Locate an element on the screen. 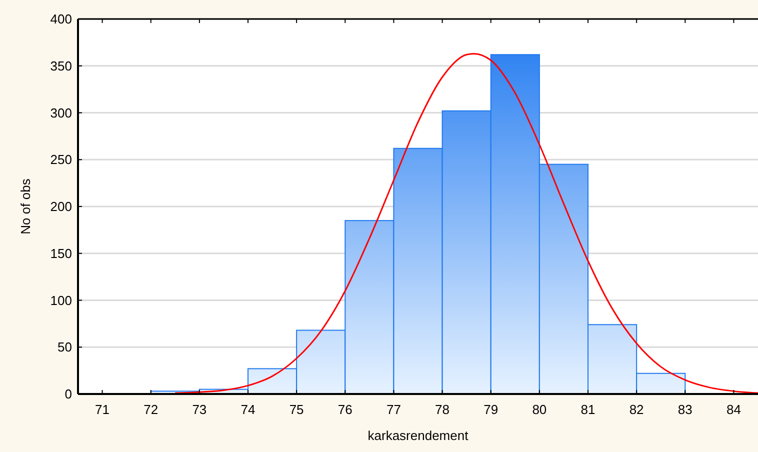 This screenshot has width=758, height=452. x-tick-label: 78 is located at coordinates (442, 409).